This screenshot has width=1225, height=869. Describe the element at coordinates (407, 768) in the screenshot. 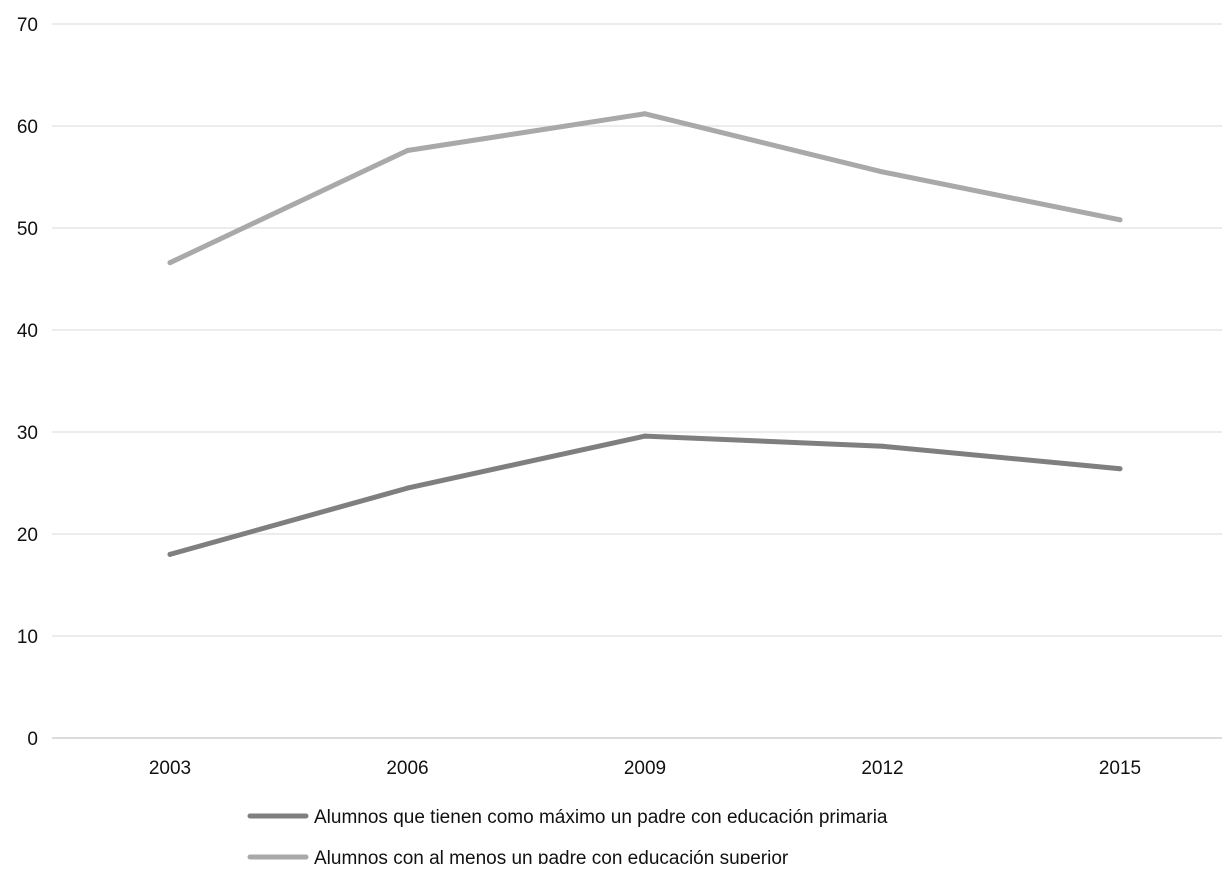

I see `x-tick-label: 2006` at that location.